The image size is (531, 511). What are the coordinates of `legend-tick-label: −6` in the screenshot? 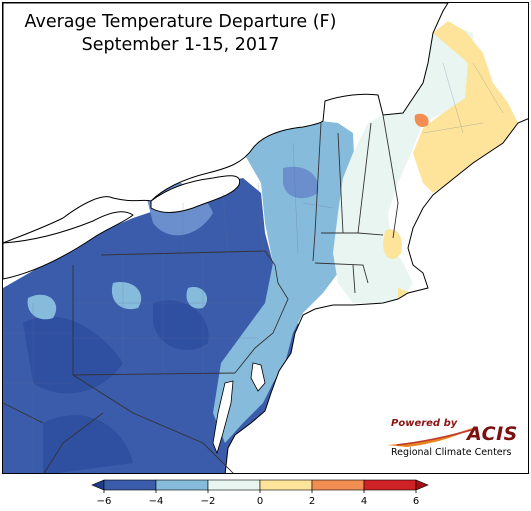 It's located at (104, 501).